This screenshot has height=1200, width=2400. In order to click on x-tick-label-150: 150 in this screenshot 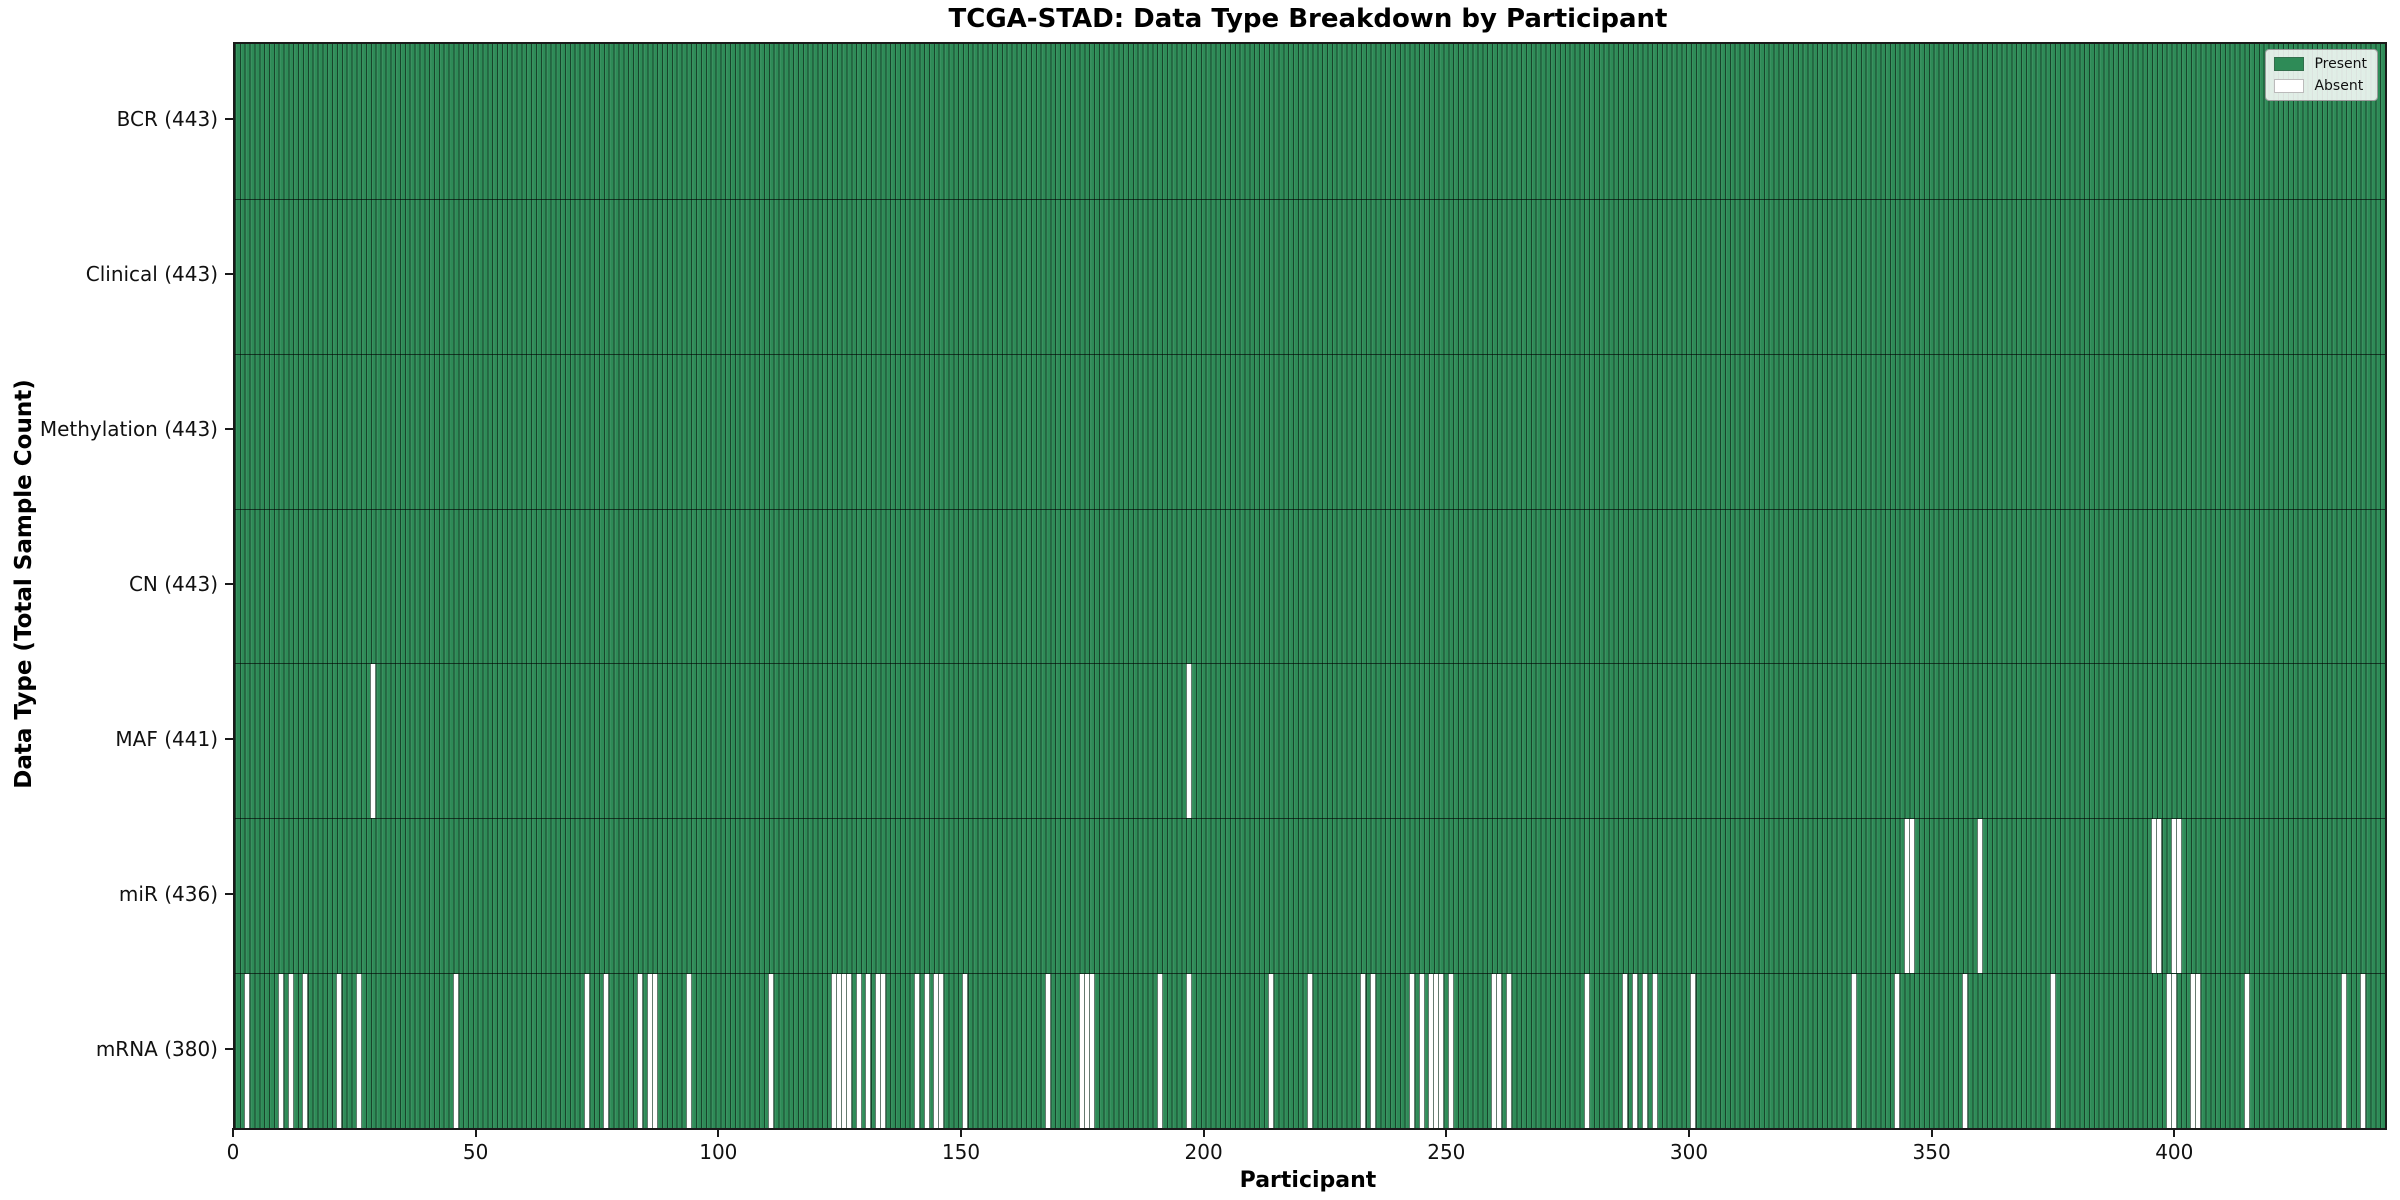, I will do `click(961, 1152)`.